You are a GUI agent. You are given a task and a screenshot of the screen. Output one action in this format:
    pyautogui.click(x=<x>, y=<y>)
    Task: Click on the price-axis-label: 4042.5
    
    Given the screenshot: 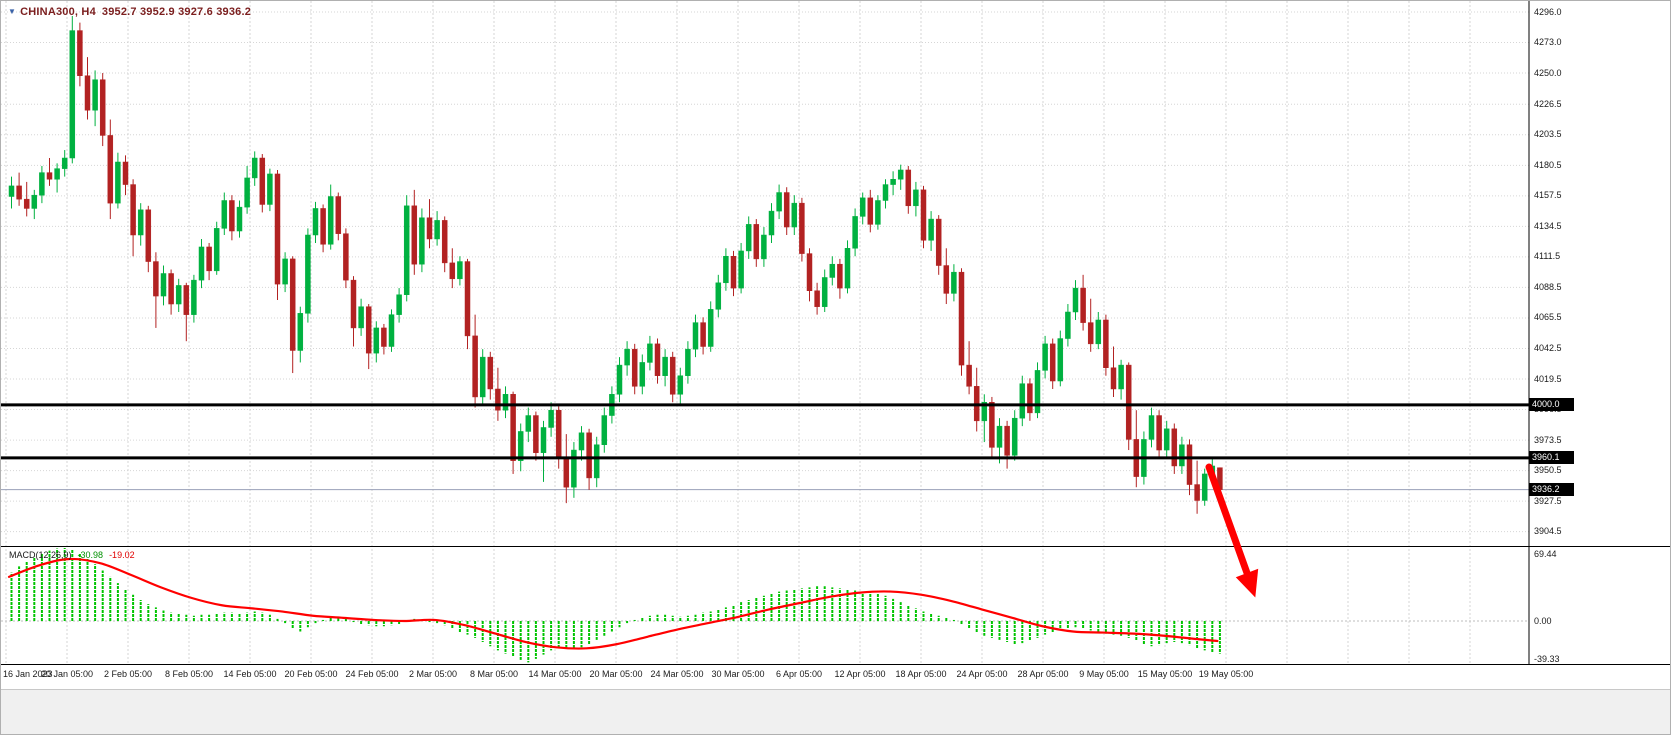 What is the action you would take?
    pyautogui.click(x=1548, y=347)
    